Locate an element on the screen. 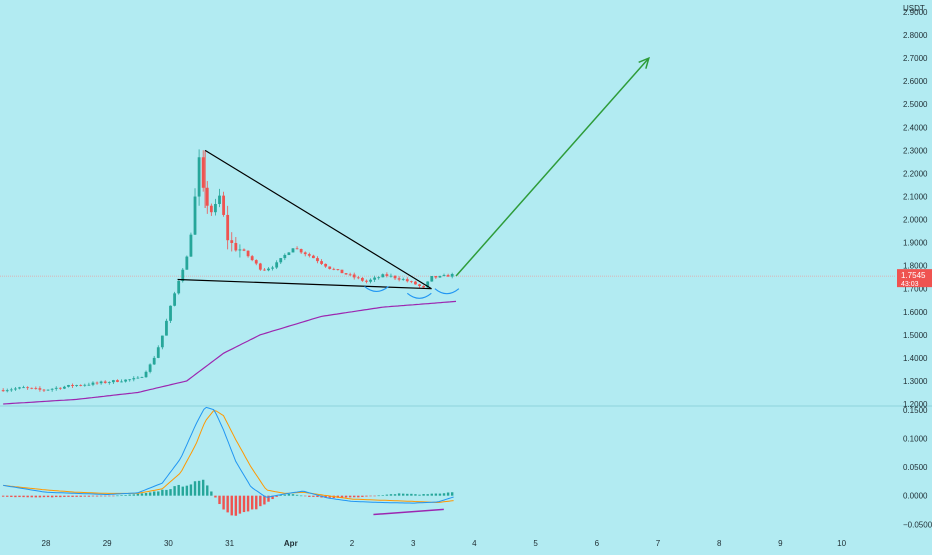 The image size is (932, 555). last-price-badge is located at coordinates (914, 278).